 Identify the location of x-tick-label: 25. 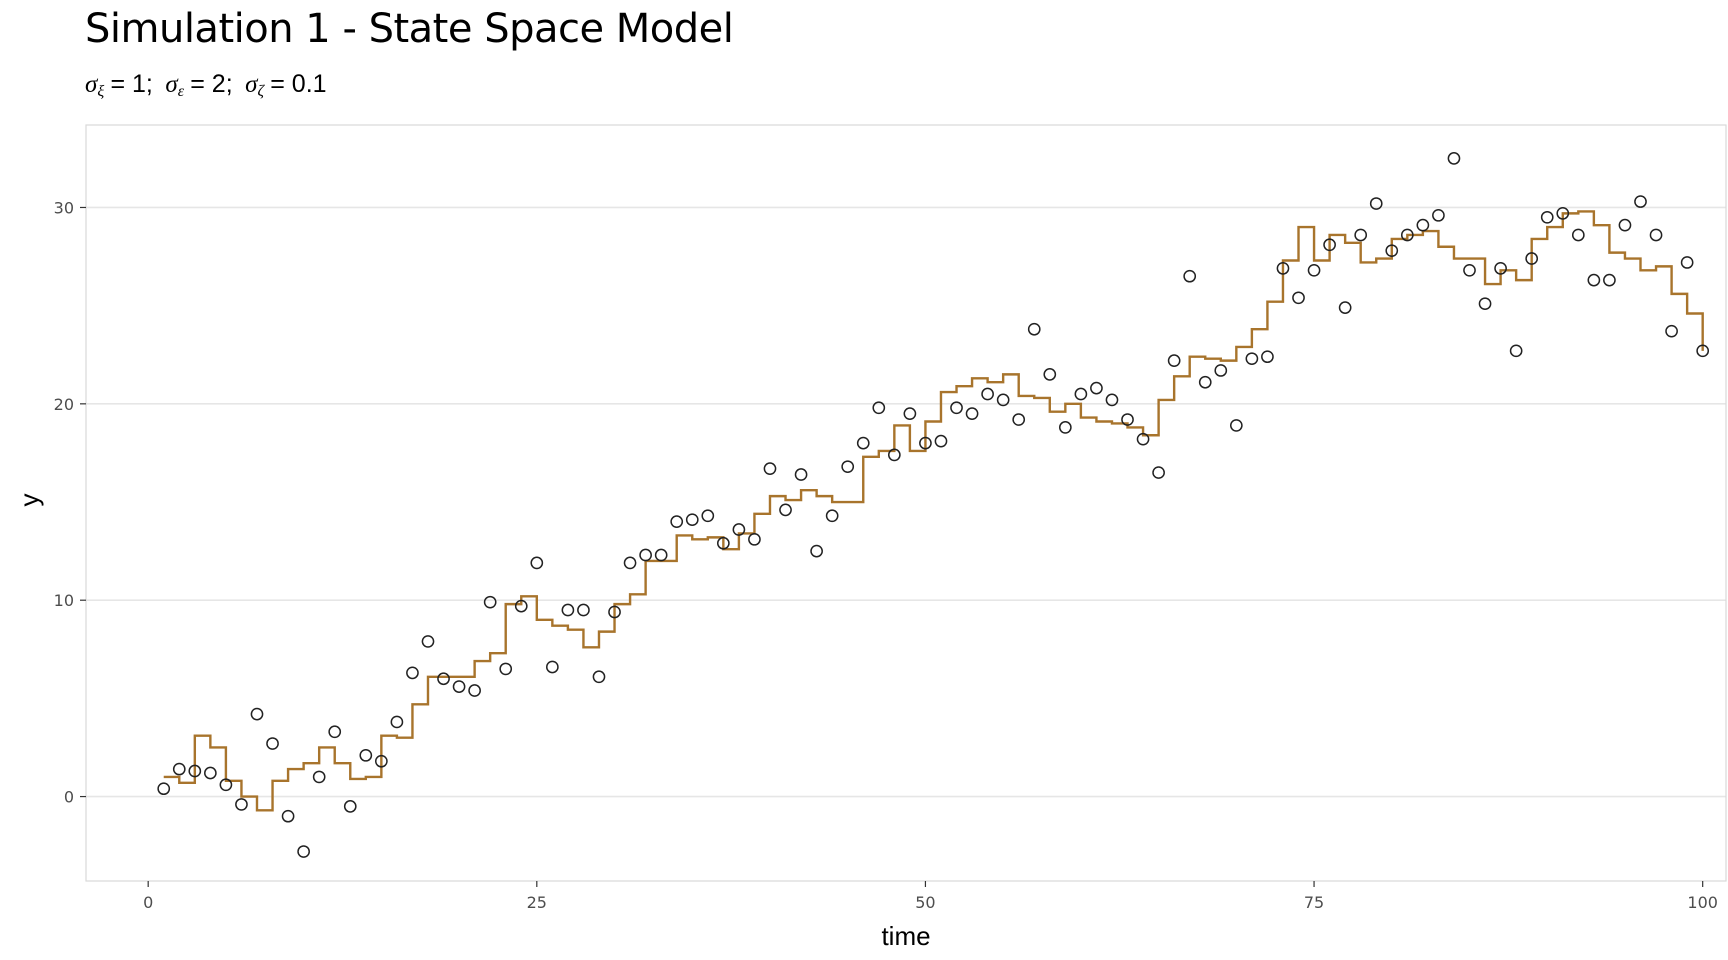
(537, 902).